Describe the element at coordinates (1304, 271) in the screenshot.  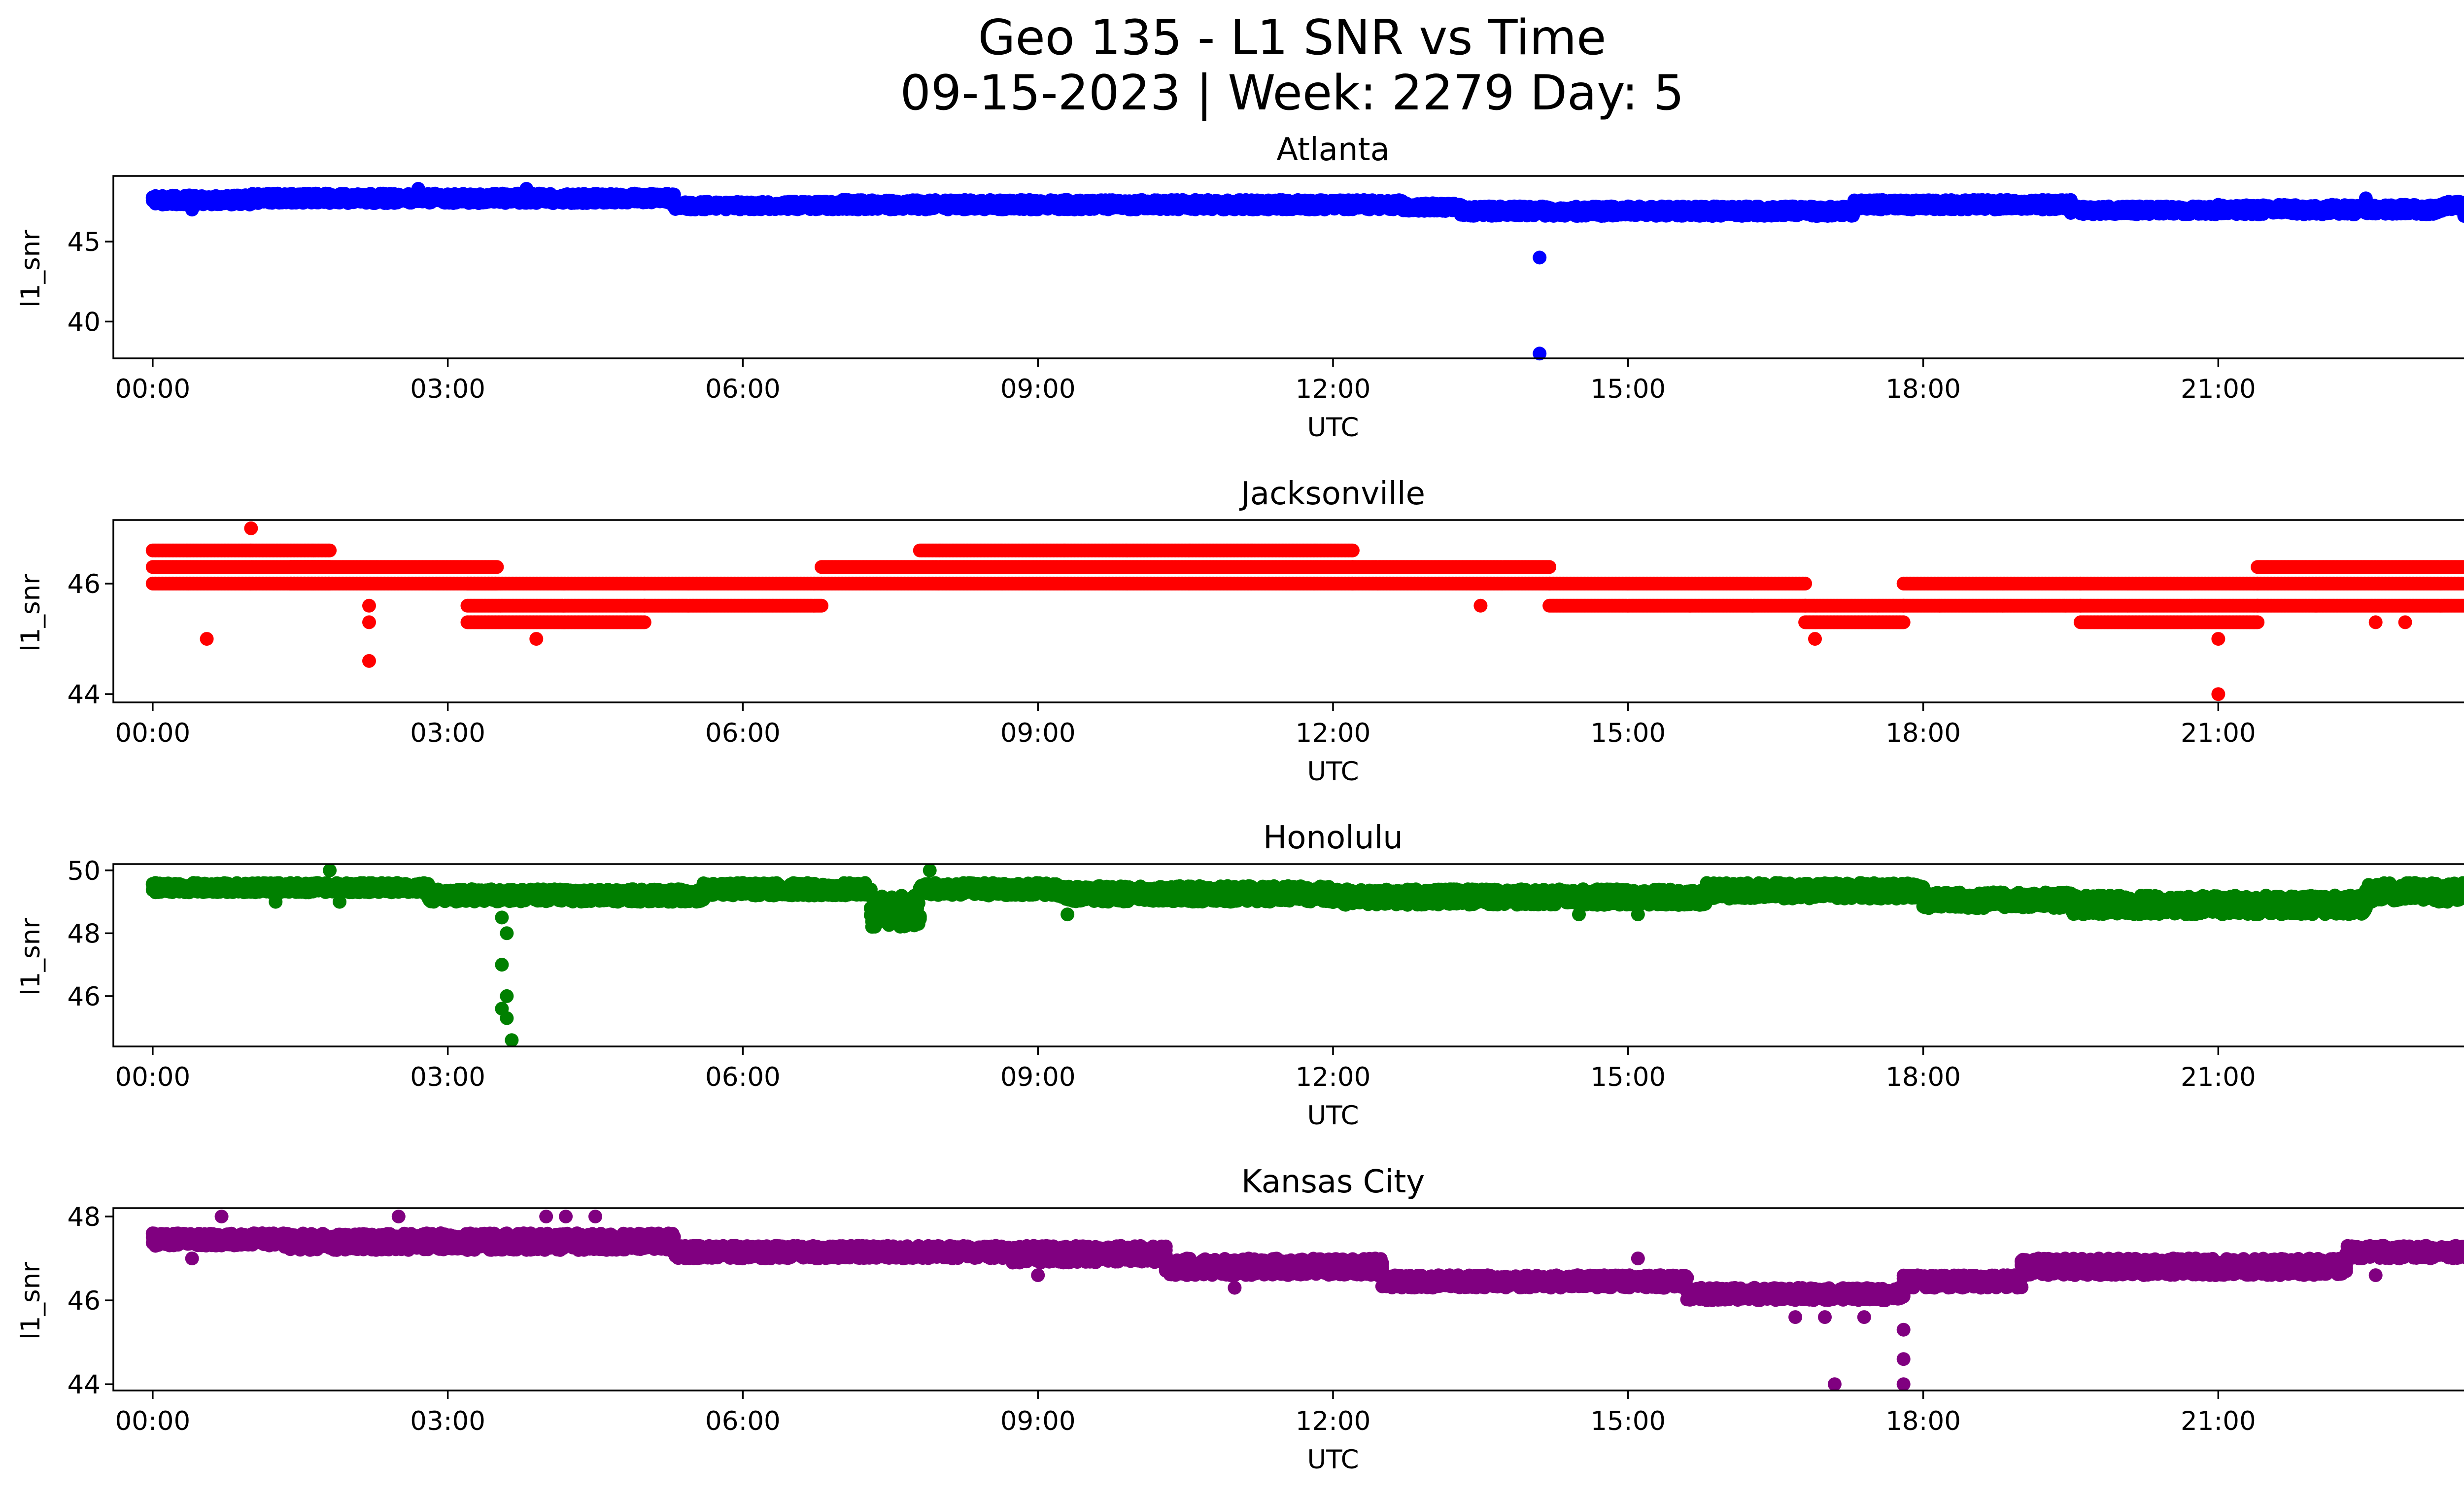
I see `plot-area` at that location.